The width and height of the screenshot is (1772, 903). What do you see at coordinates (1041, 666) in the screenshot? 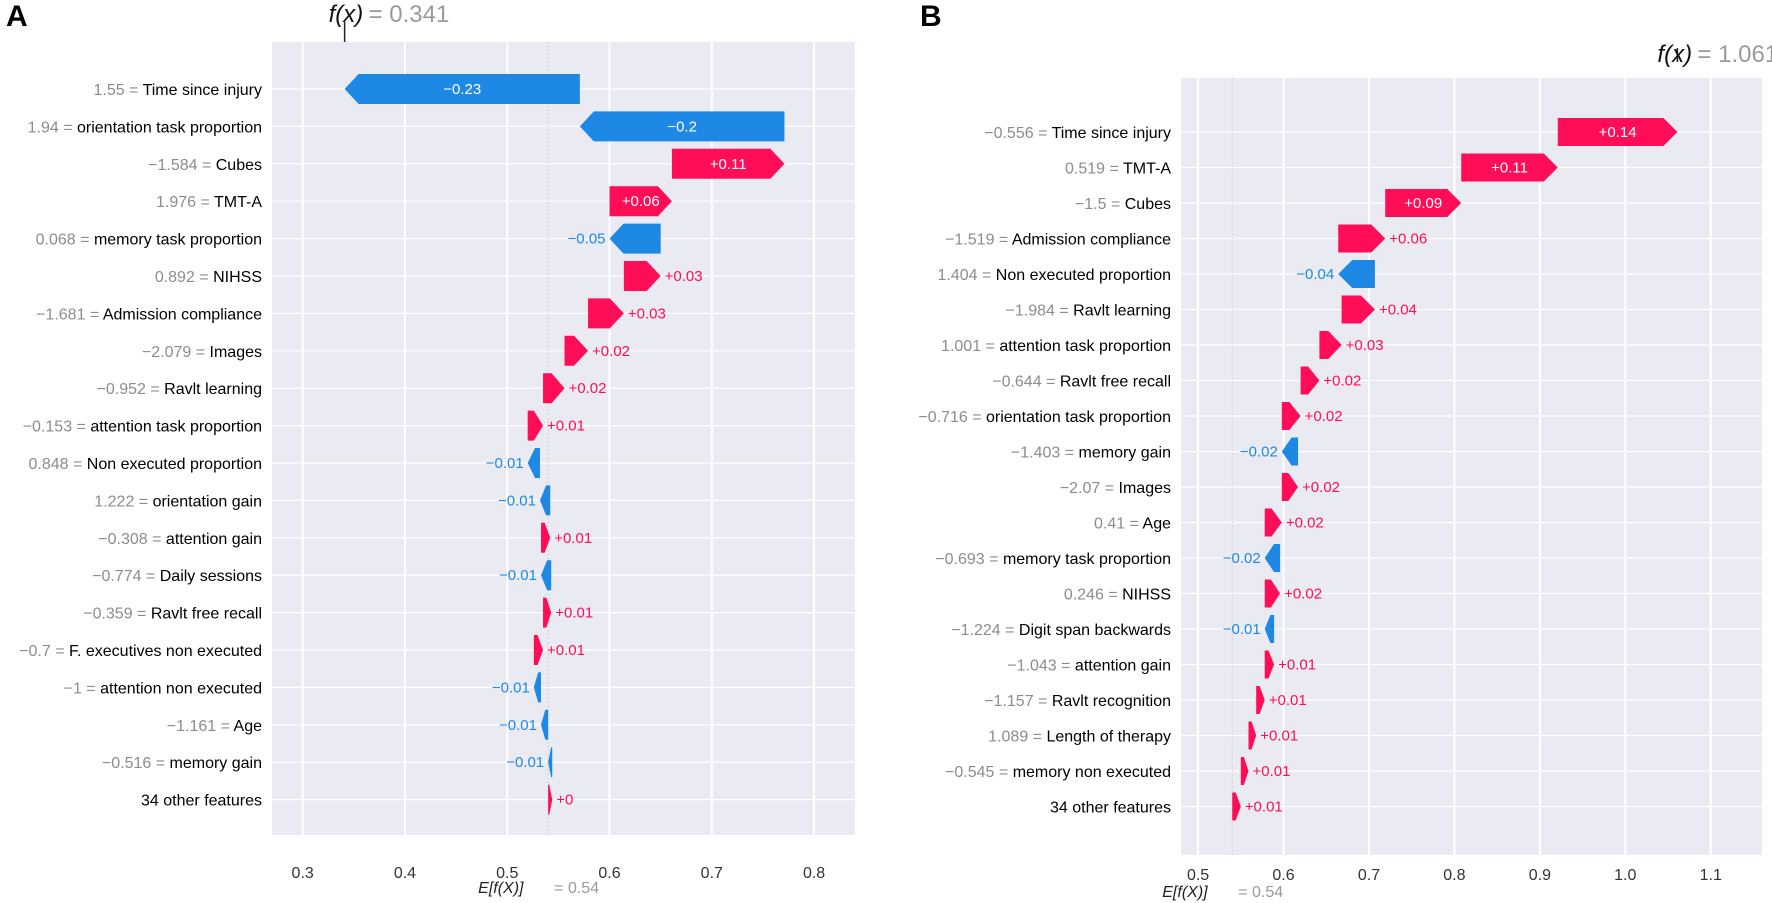
I see `feature-value: −1.043 =` at bounding box center [1041, 666].